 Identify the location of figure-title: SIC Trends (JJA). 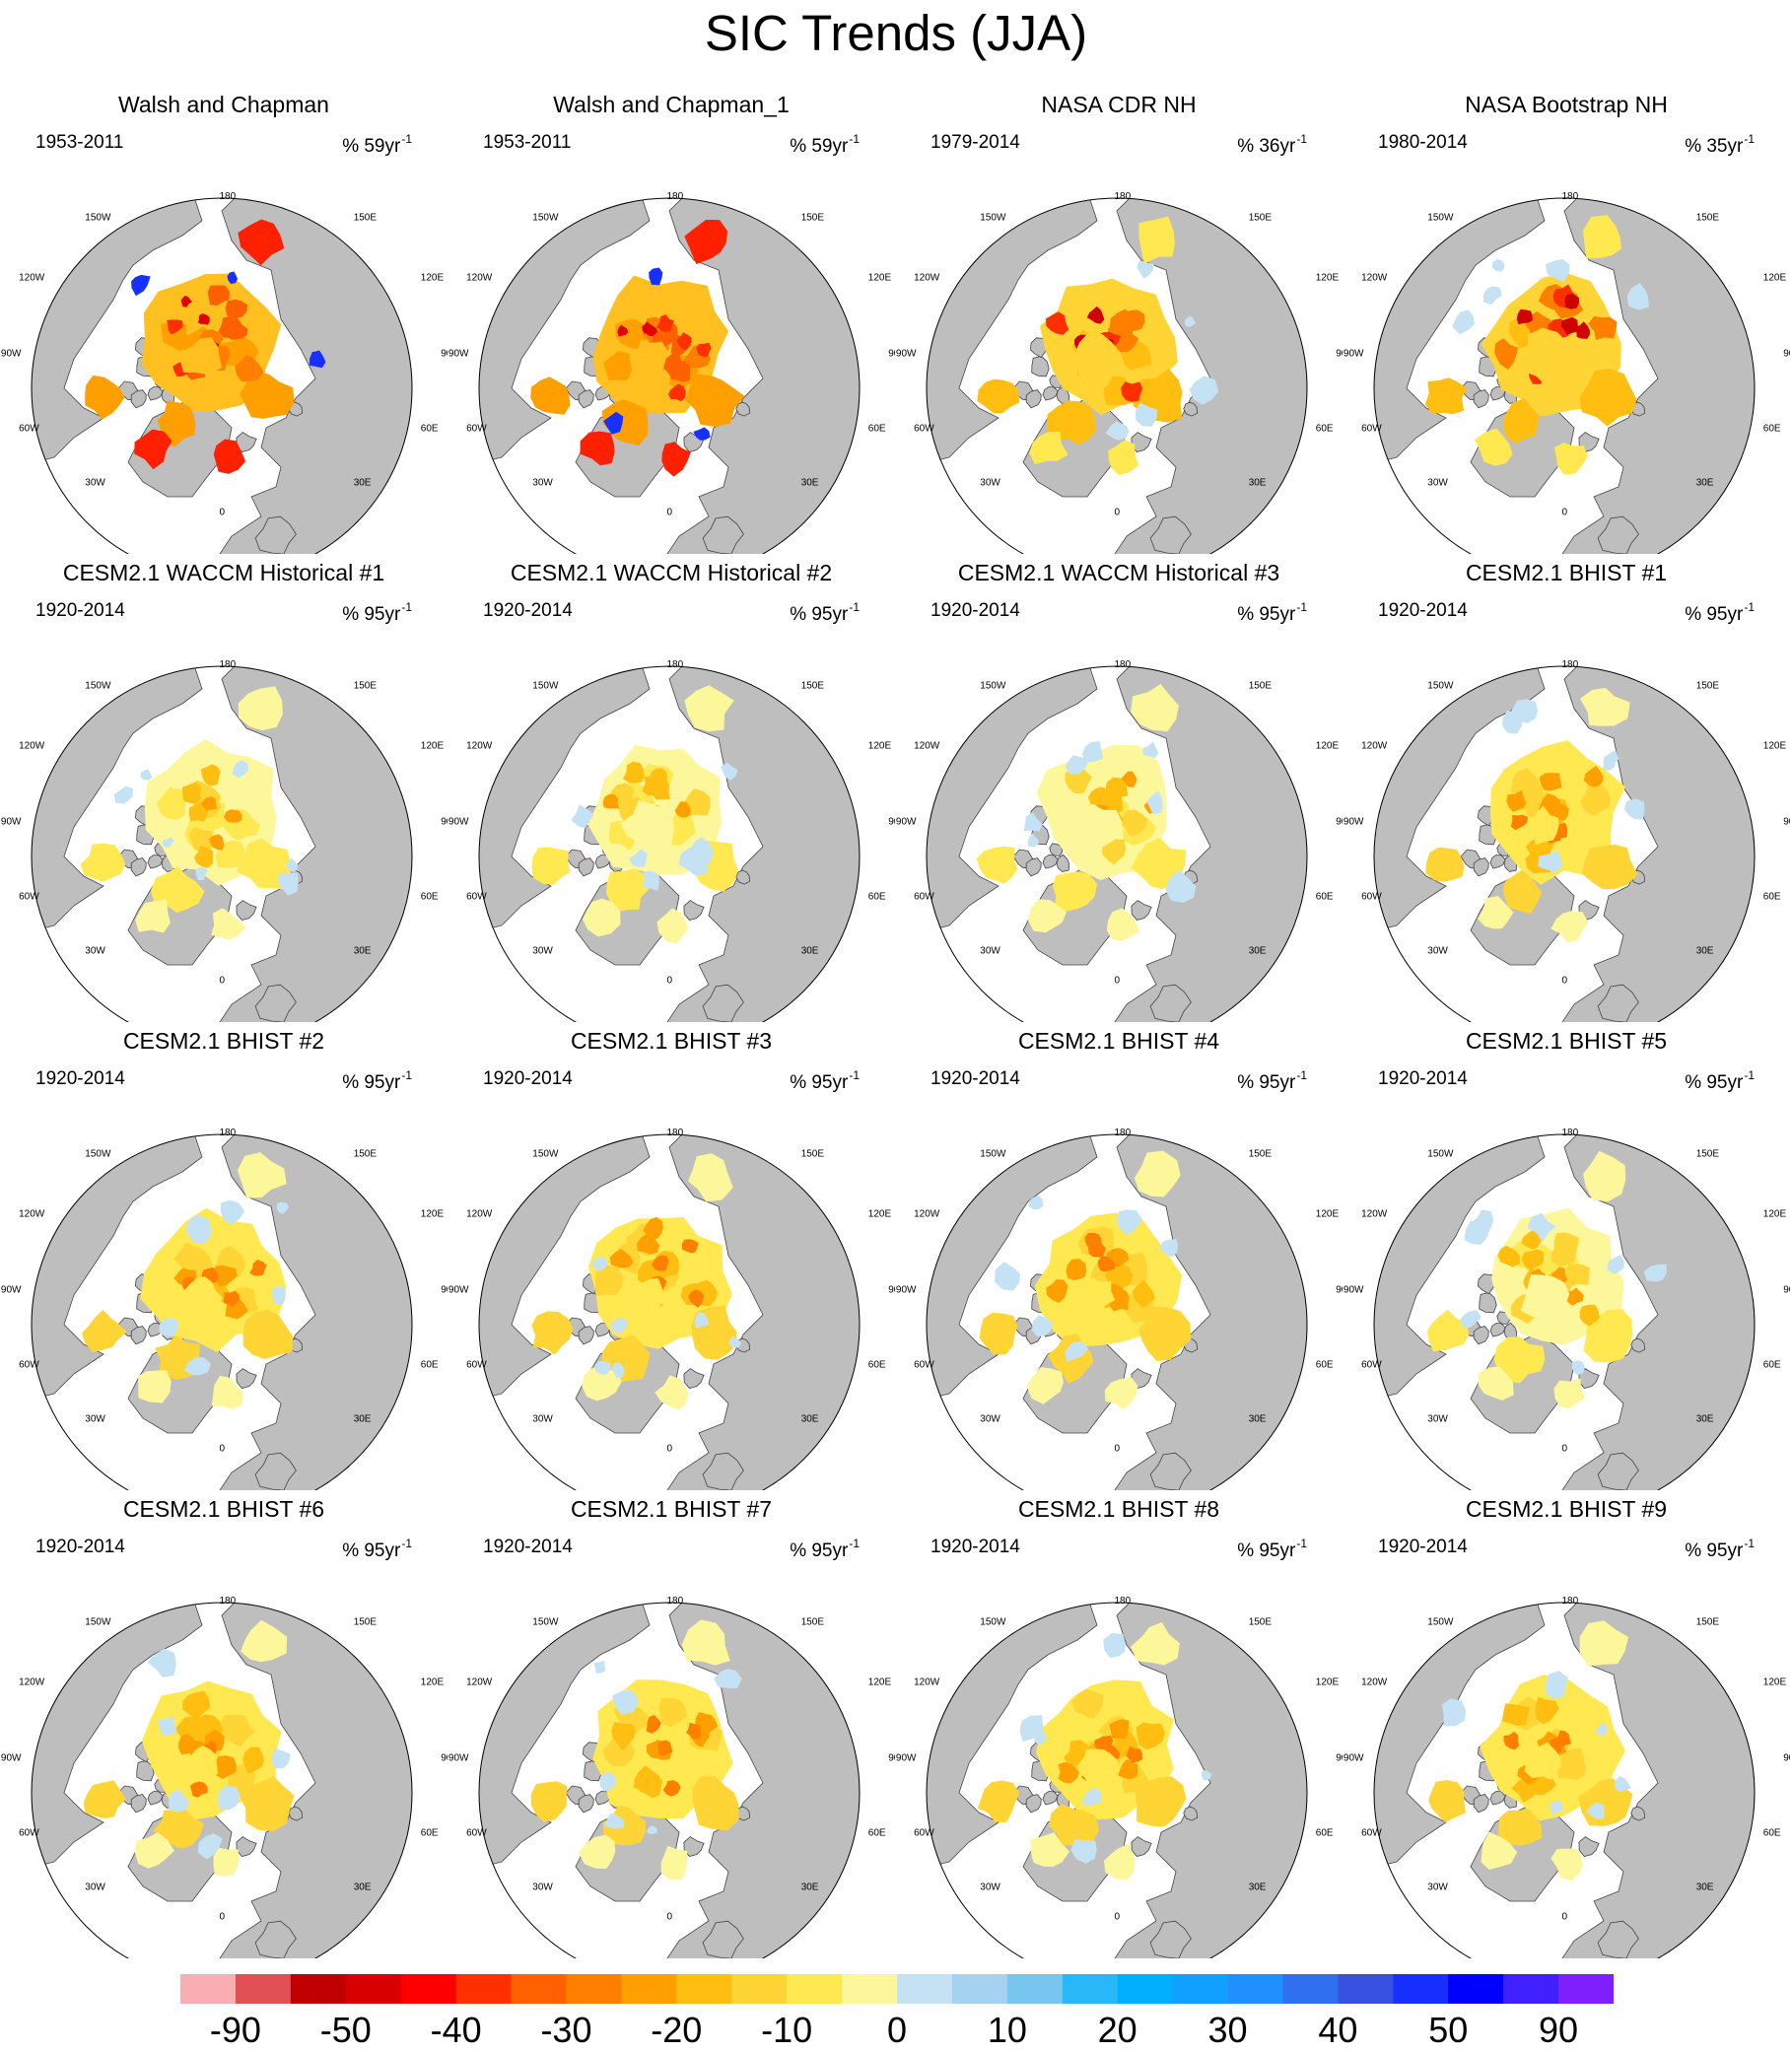
(896, 33).